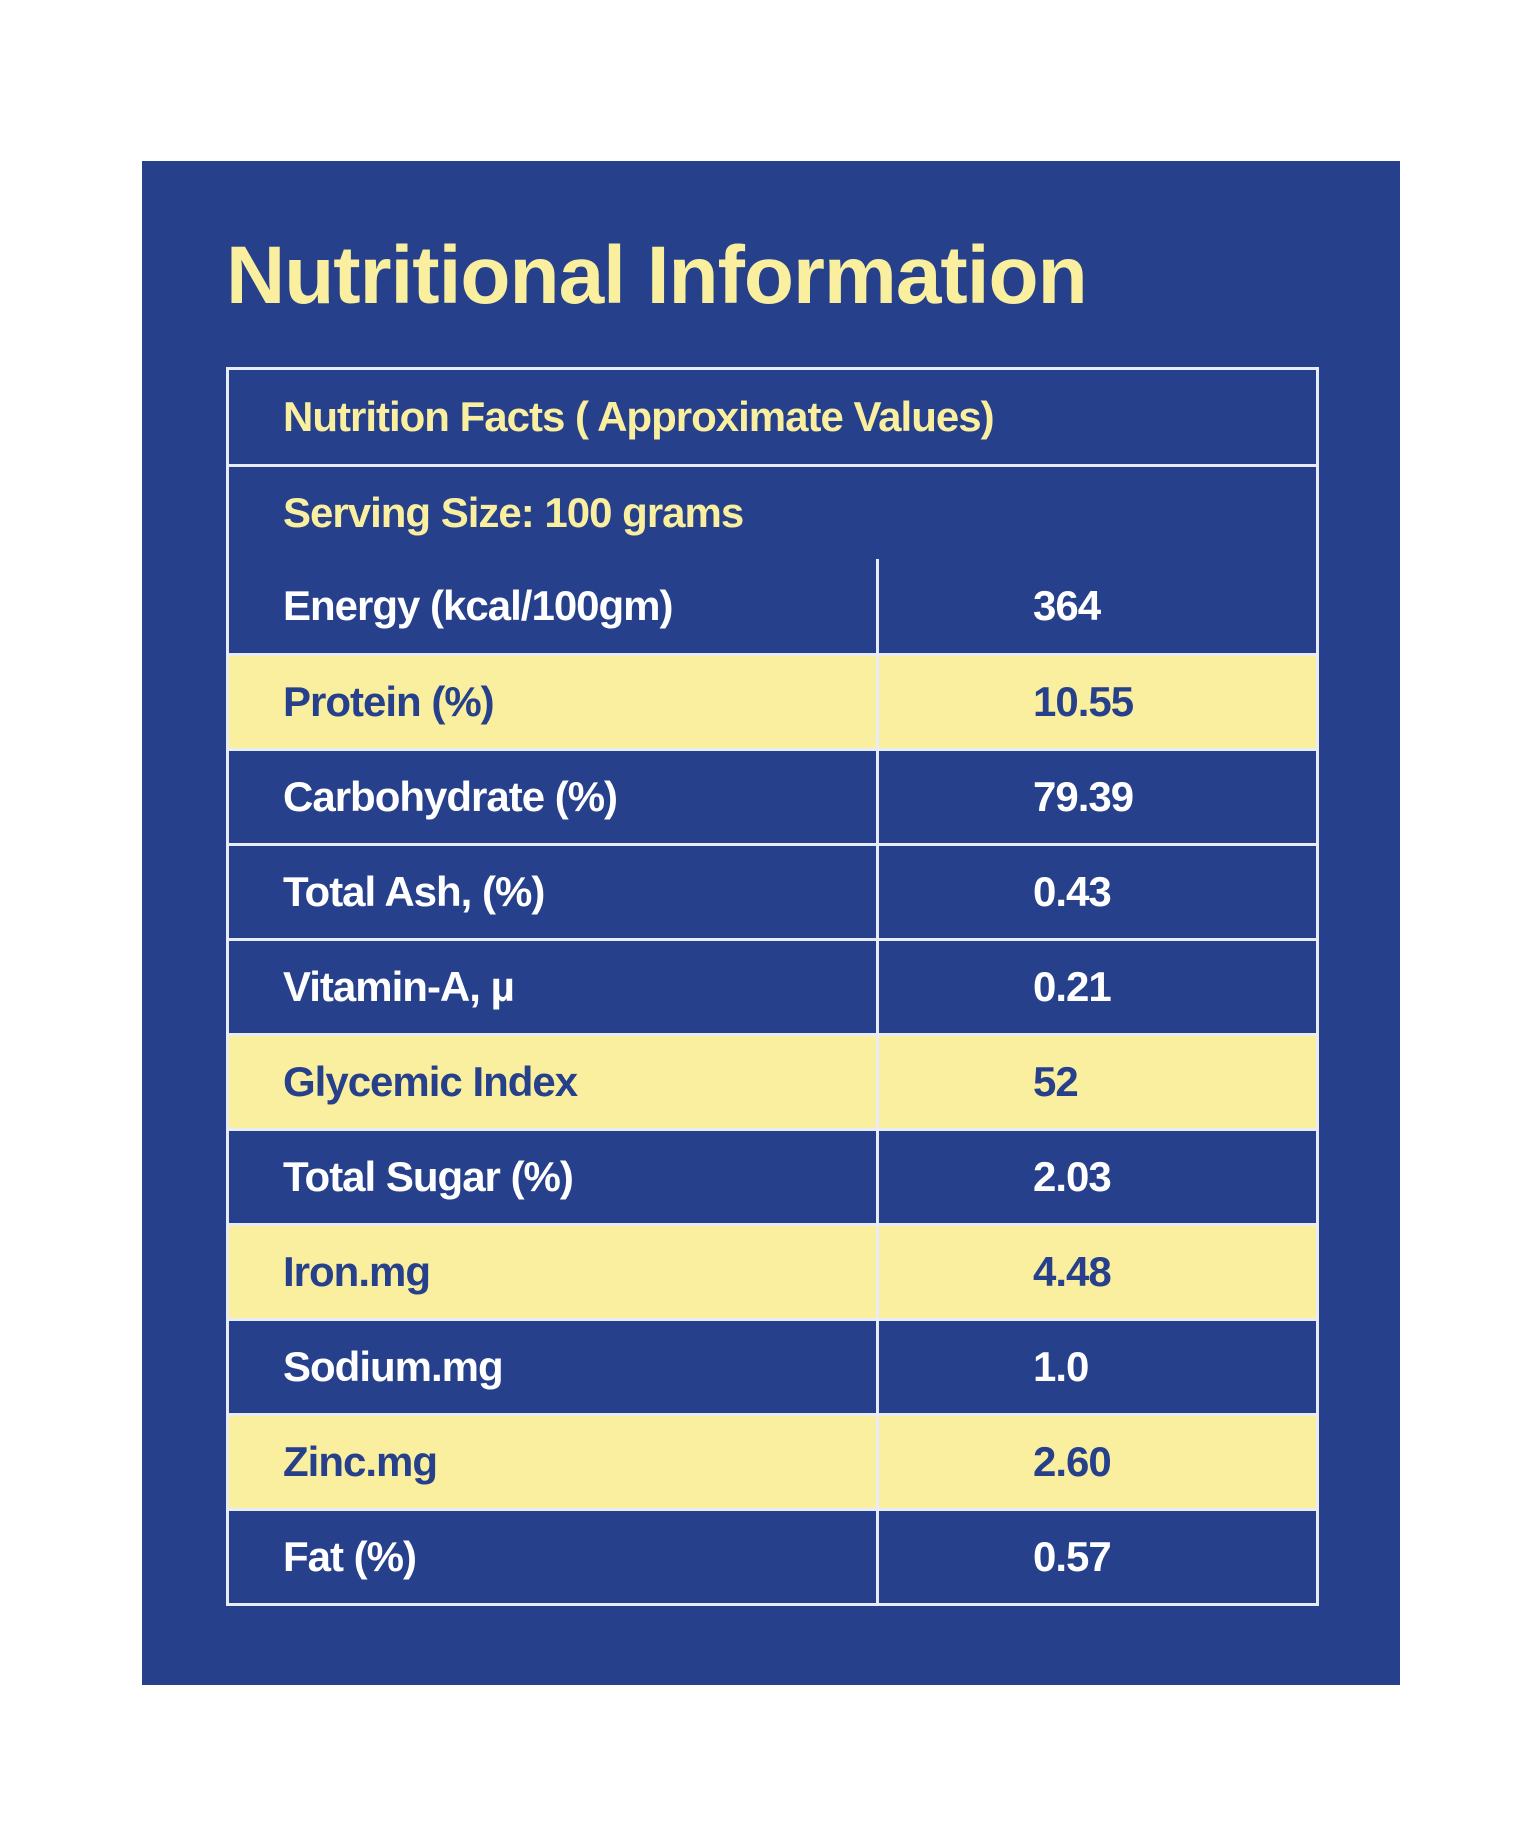  Describe the element at coordinates (1072, 1176) in the screenshot. I see `nutrient-value: 2.03` at that location.